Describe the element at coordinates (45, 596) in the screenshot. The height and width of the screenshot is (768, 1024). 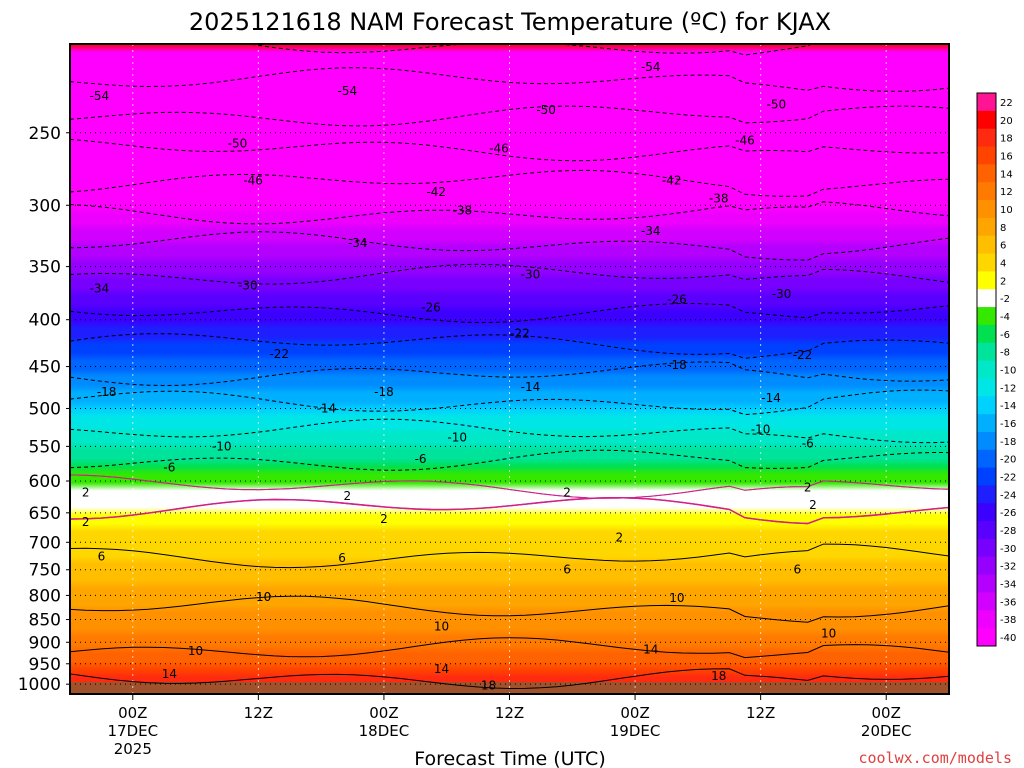
I see `y-tick-label: 800` at that location.